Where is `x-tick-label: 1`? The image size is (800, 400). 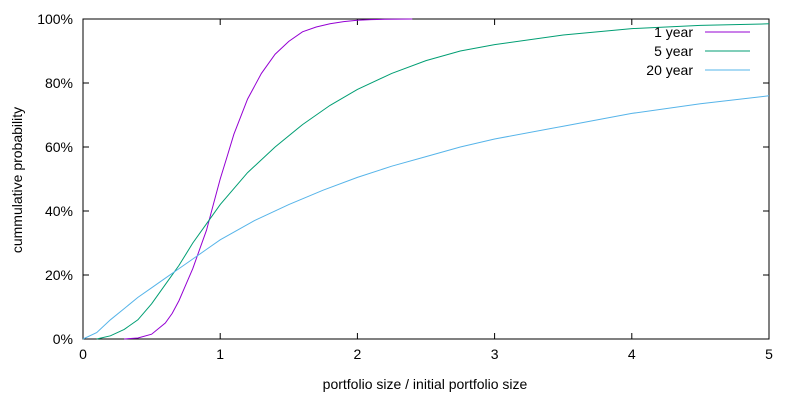
x-tick-label: 1 is located at coordinates (220, 354).